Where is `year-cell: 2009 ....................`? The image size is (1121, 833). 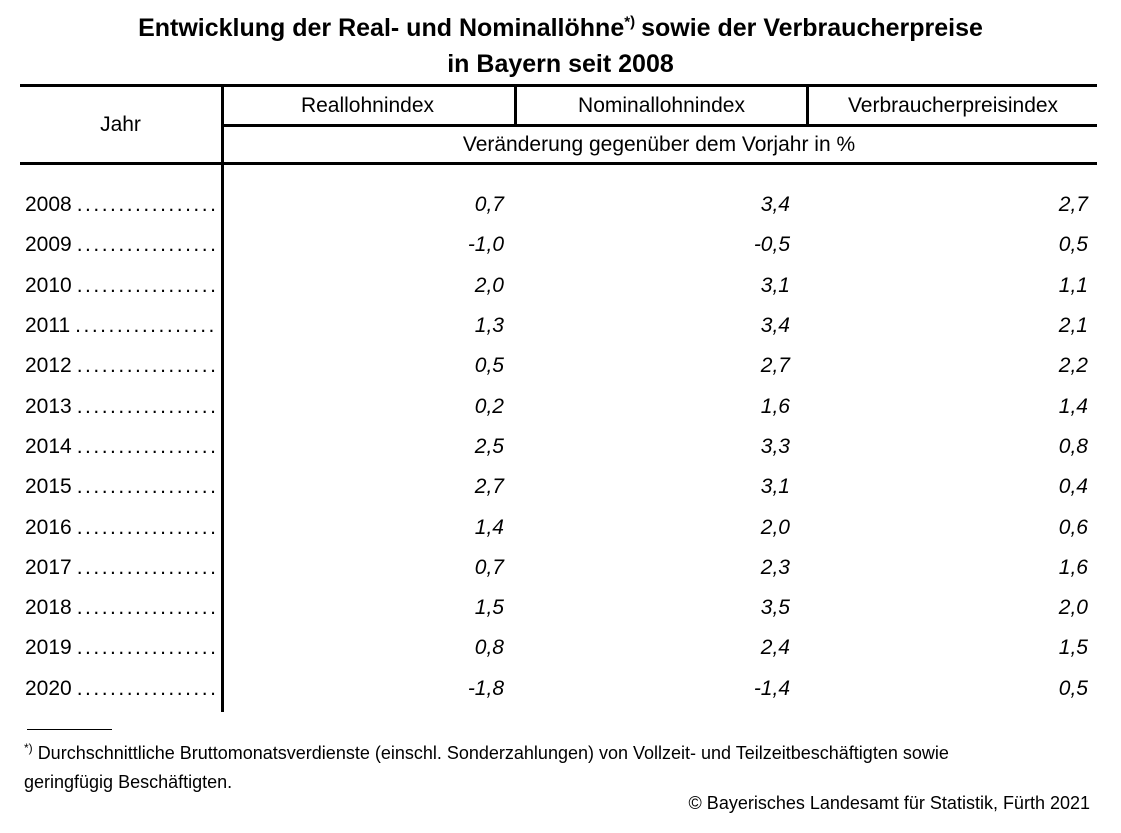 year-cell: 2009 .................... is located at coordinates (120, 245).